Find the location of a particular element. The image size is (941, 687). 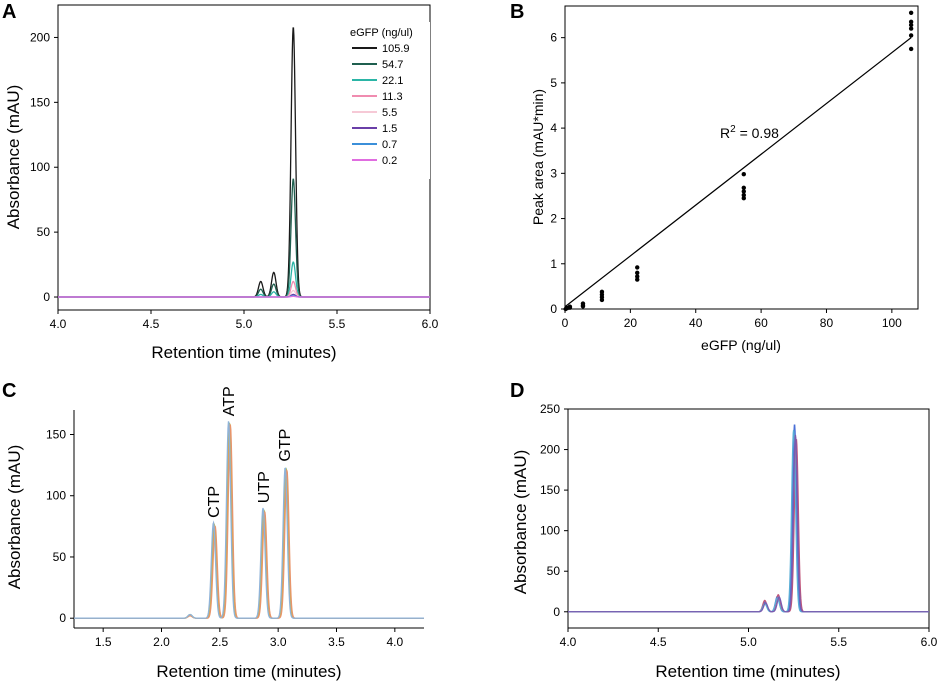

x-tick-label-3: 4.0 is located at coordinates (568, 642).